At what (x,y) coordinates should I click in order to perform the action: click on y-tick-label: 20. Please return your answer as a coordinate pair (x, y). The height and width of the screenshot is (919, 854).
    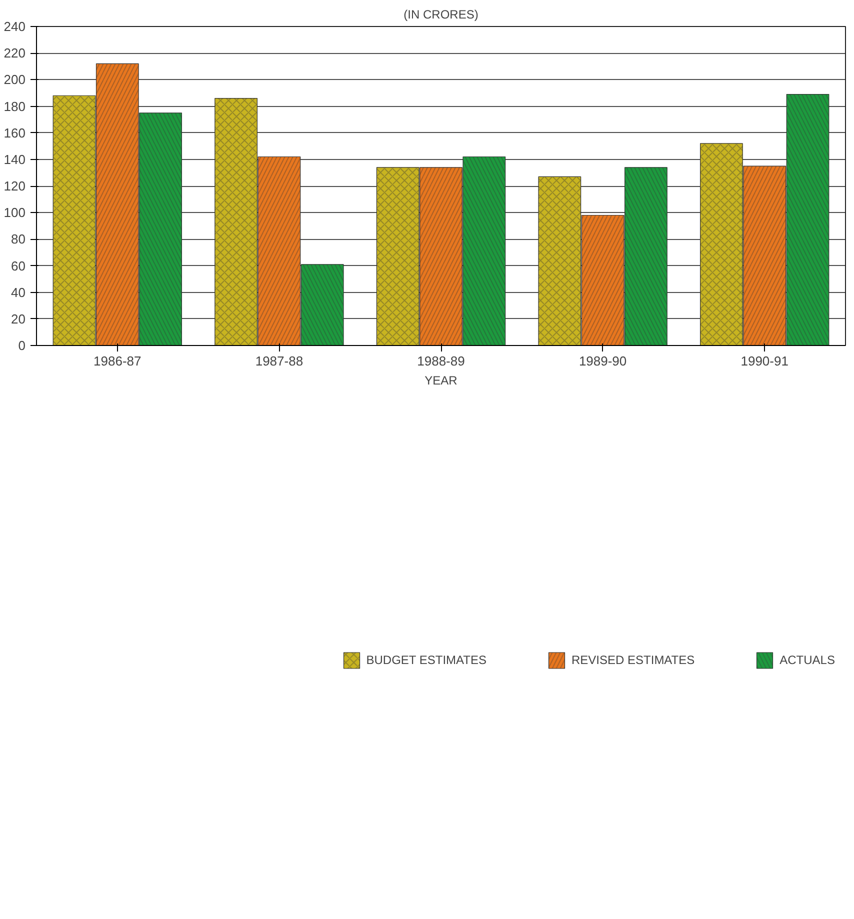
    Looking at the image, I should click on (18, 318).